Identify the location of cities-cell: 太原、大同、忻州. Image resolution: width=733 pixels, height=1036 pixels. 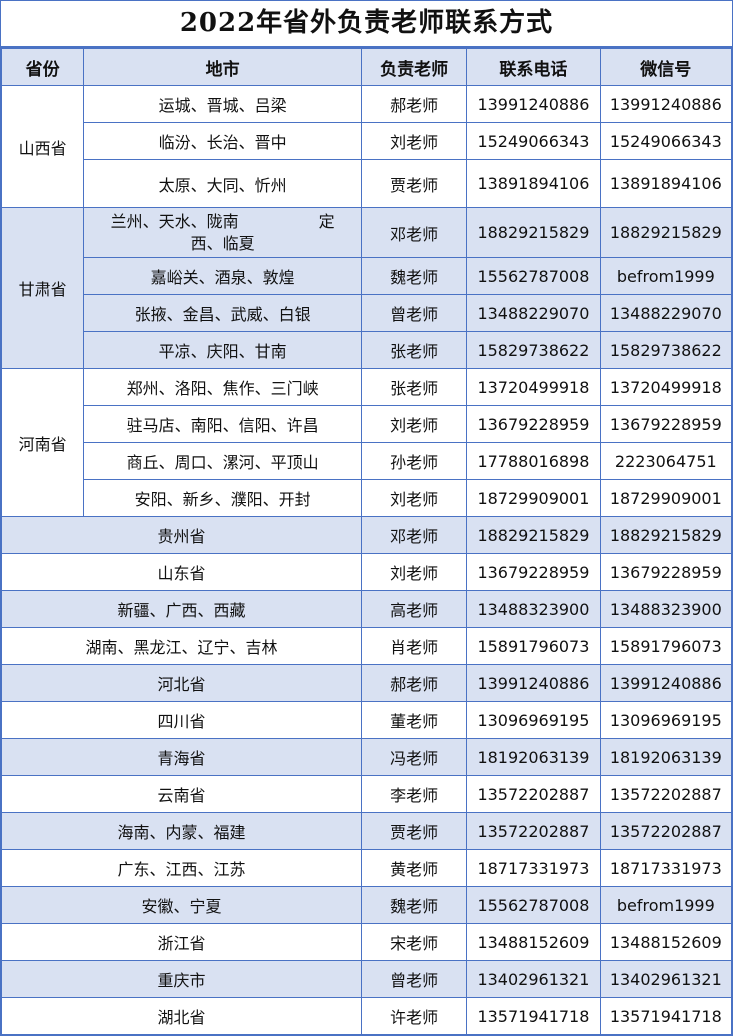
(222, 183).